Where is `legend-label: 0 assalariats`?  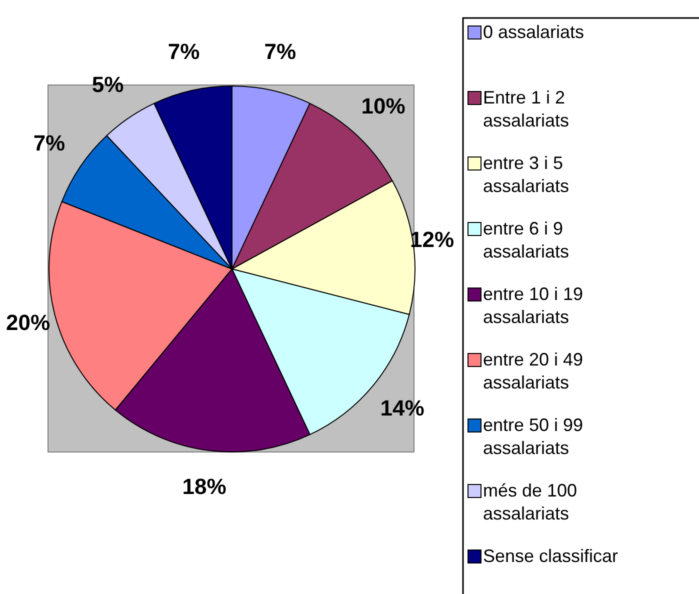 legend-label: 0 assalariats is located at coordinates (533, 32).